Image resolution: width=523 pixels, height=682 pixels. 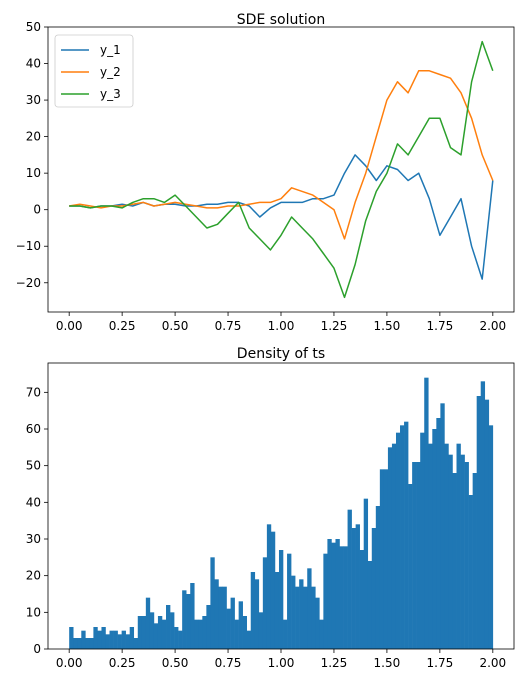 I want to click on y-tick-label: −20, so click(x=28, y=283).